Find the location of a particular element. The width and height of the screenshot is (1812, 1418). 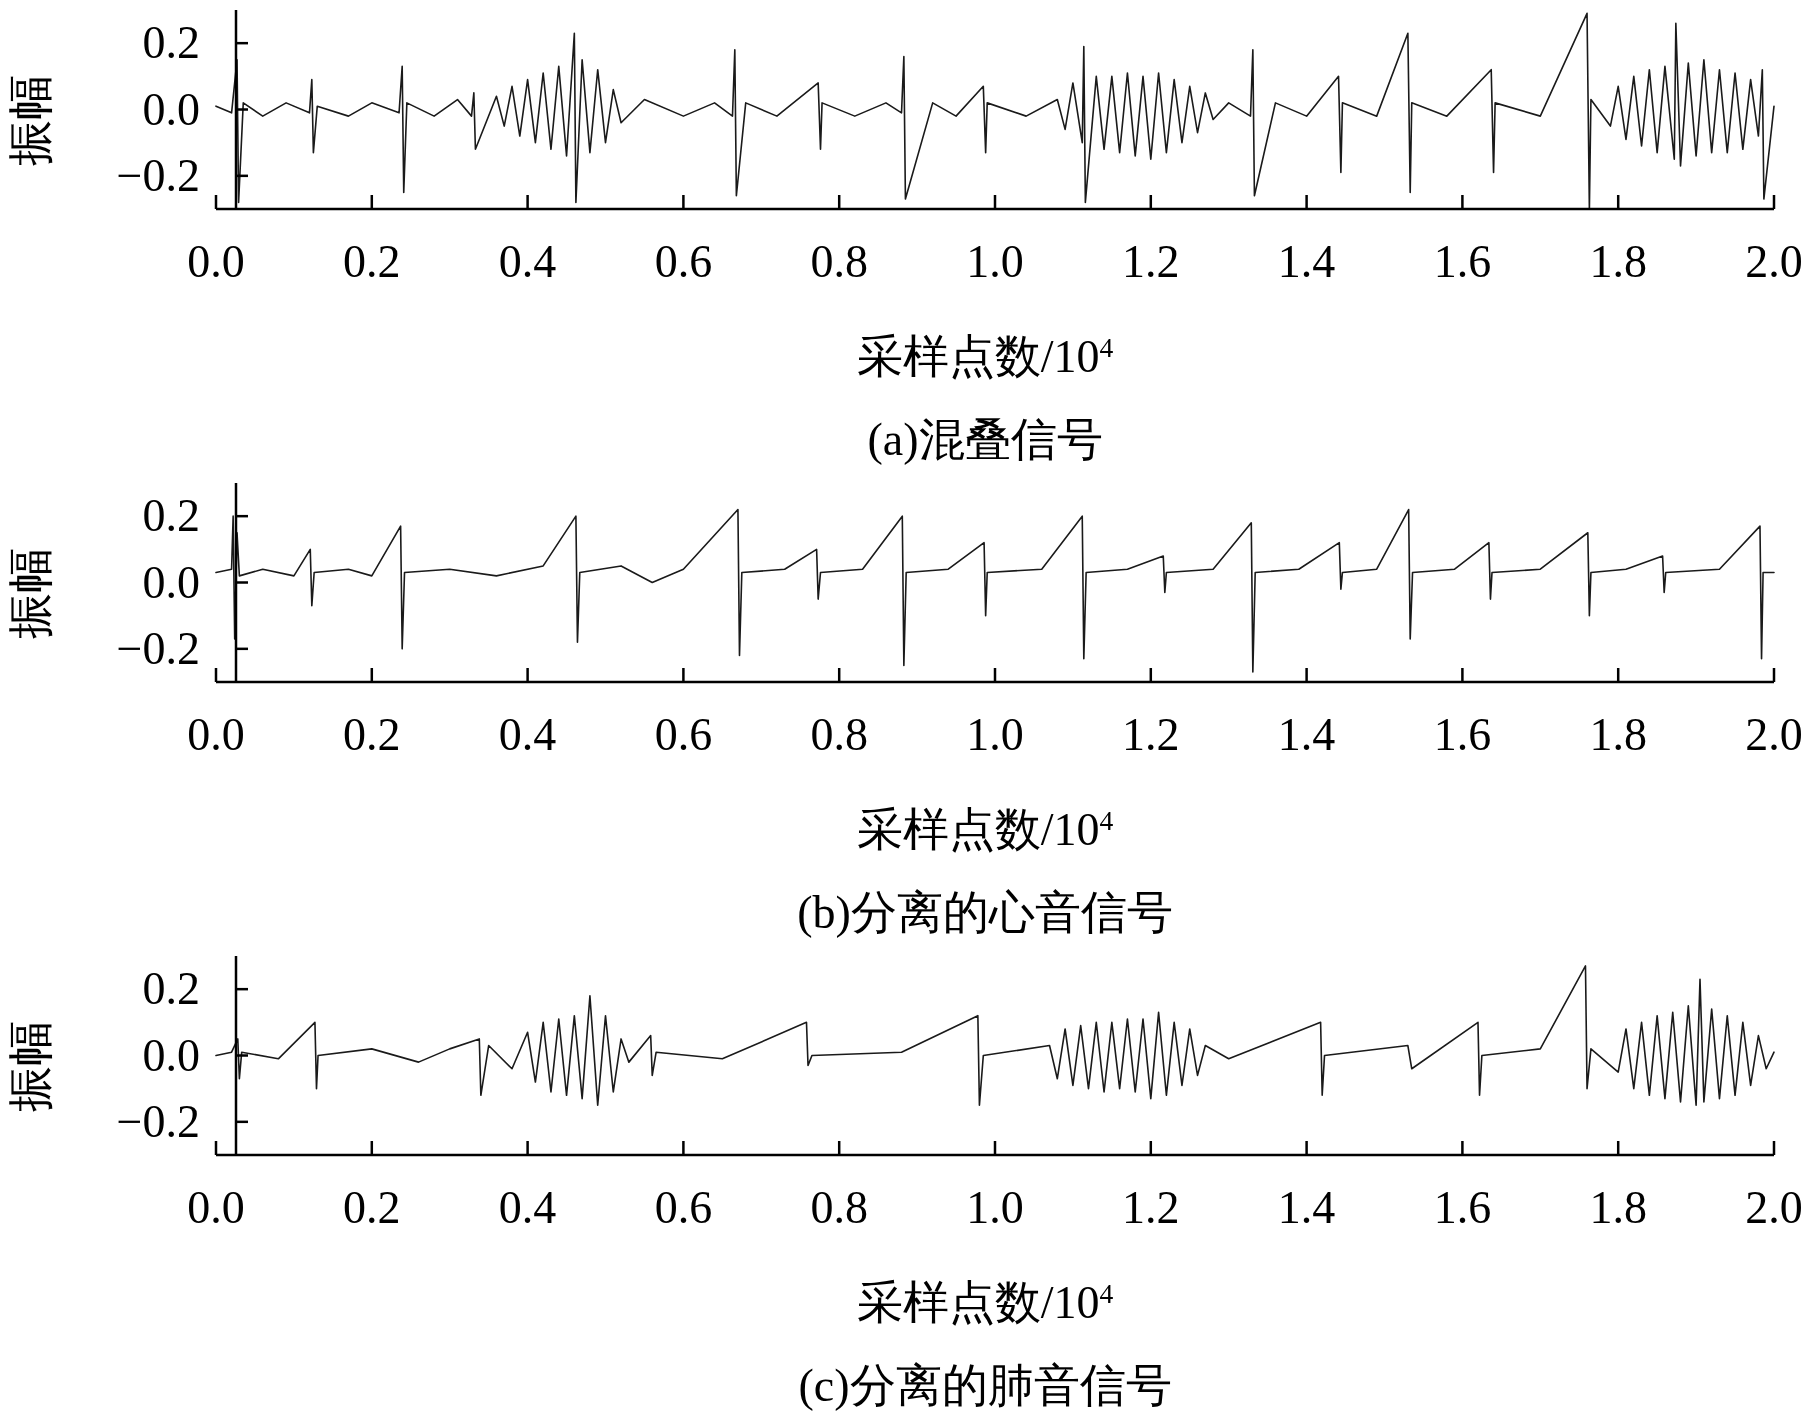

text: (c)分离的肺音信号 is located at coordinates (985, 1385).